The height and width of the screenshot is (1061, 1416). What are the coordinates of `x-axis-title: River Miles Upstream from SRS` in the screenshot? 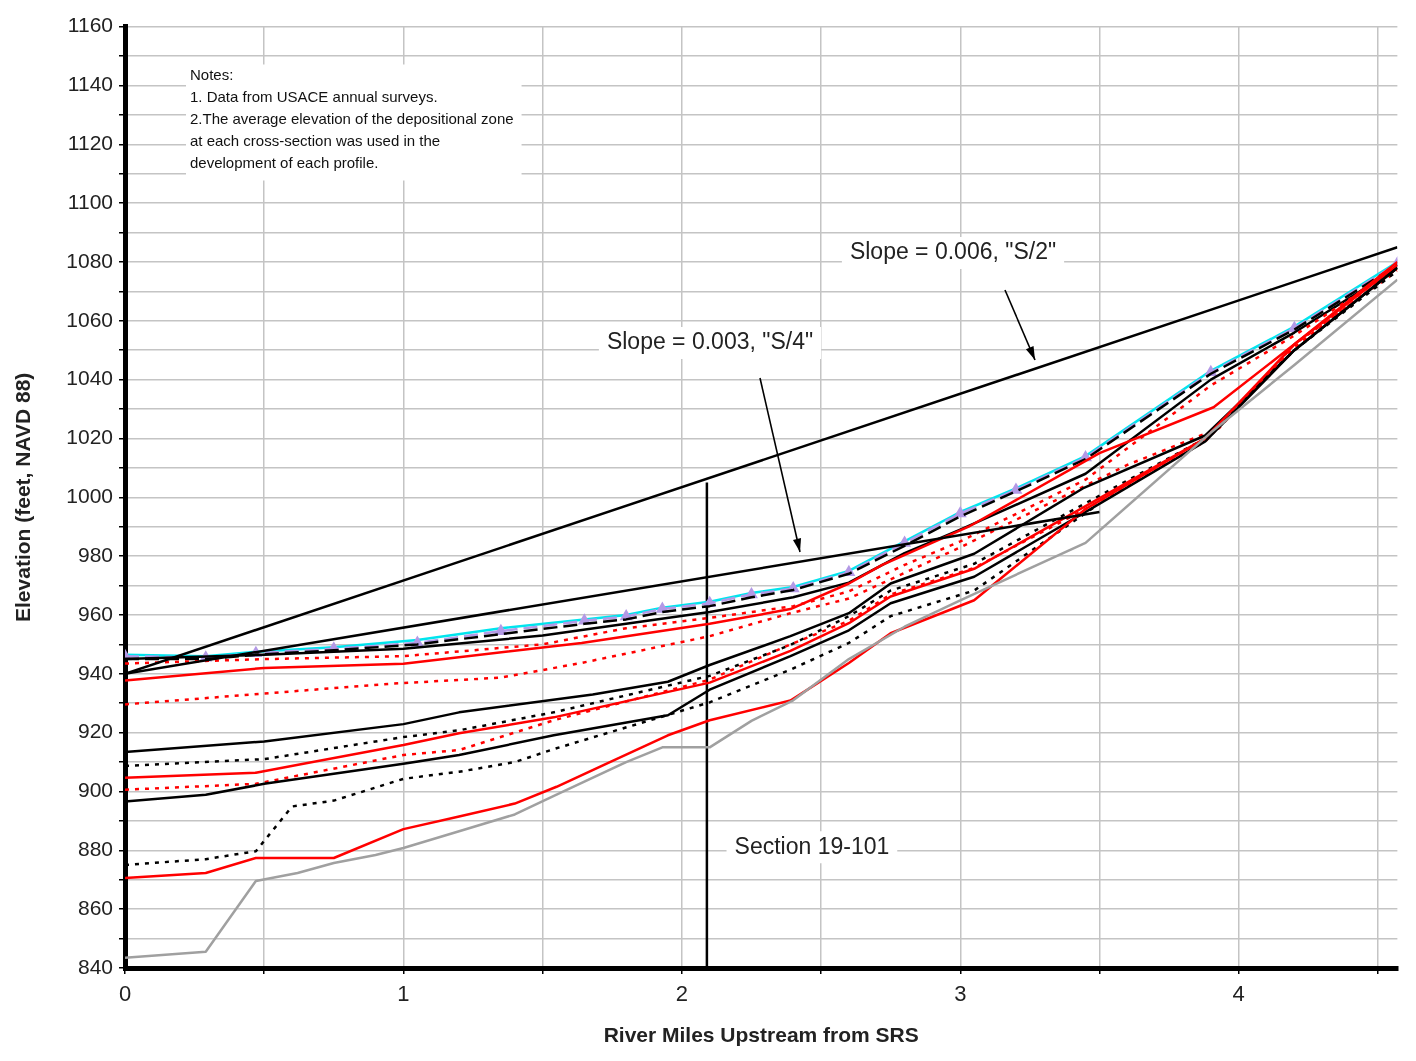 It's located at (761, 1035).